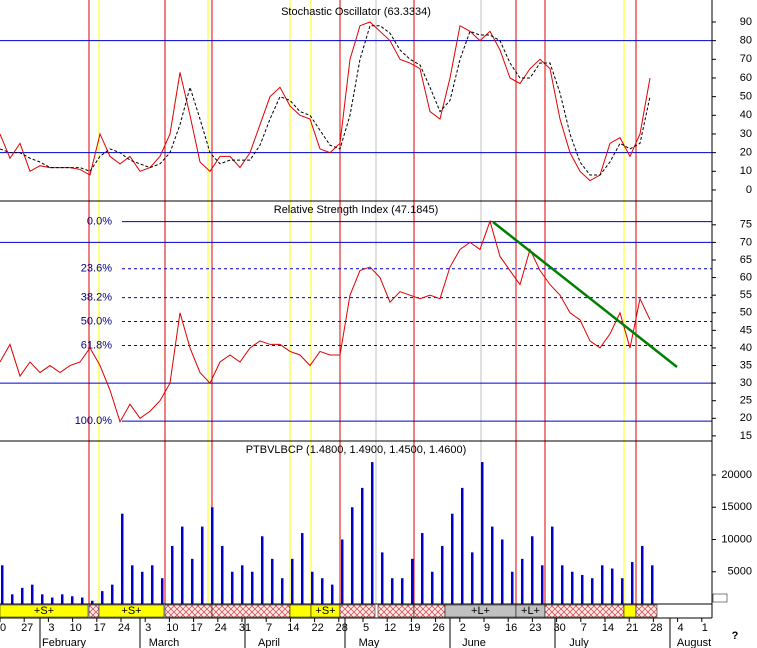  Describe the element at coordinates (487, 628) in the screenshot. I see `x-tick-label: 9` at that location.